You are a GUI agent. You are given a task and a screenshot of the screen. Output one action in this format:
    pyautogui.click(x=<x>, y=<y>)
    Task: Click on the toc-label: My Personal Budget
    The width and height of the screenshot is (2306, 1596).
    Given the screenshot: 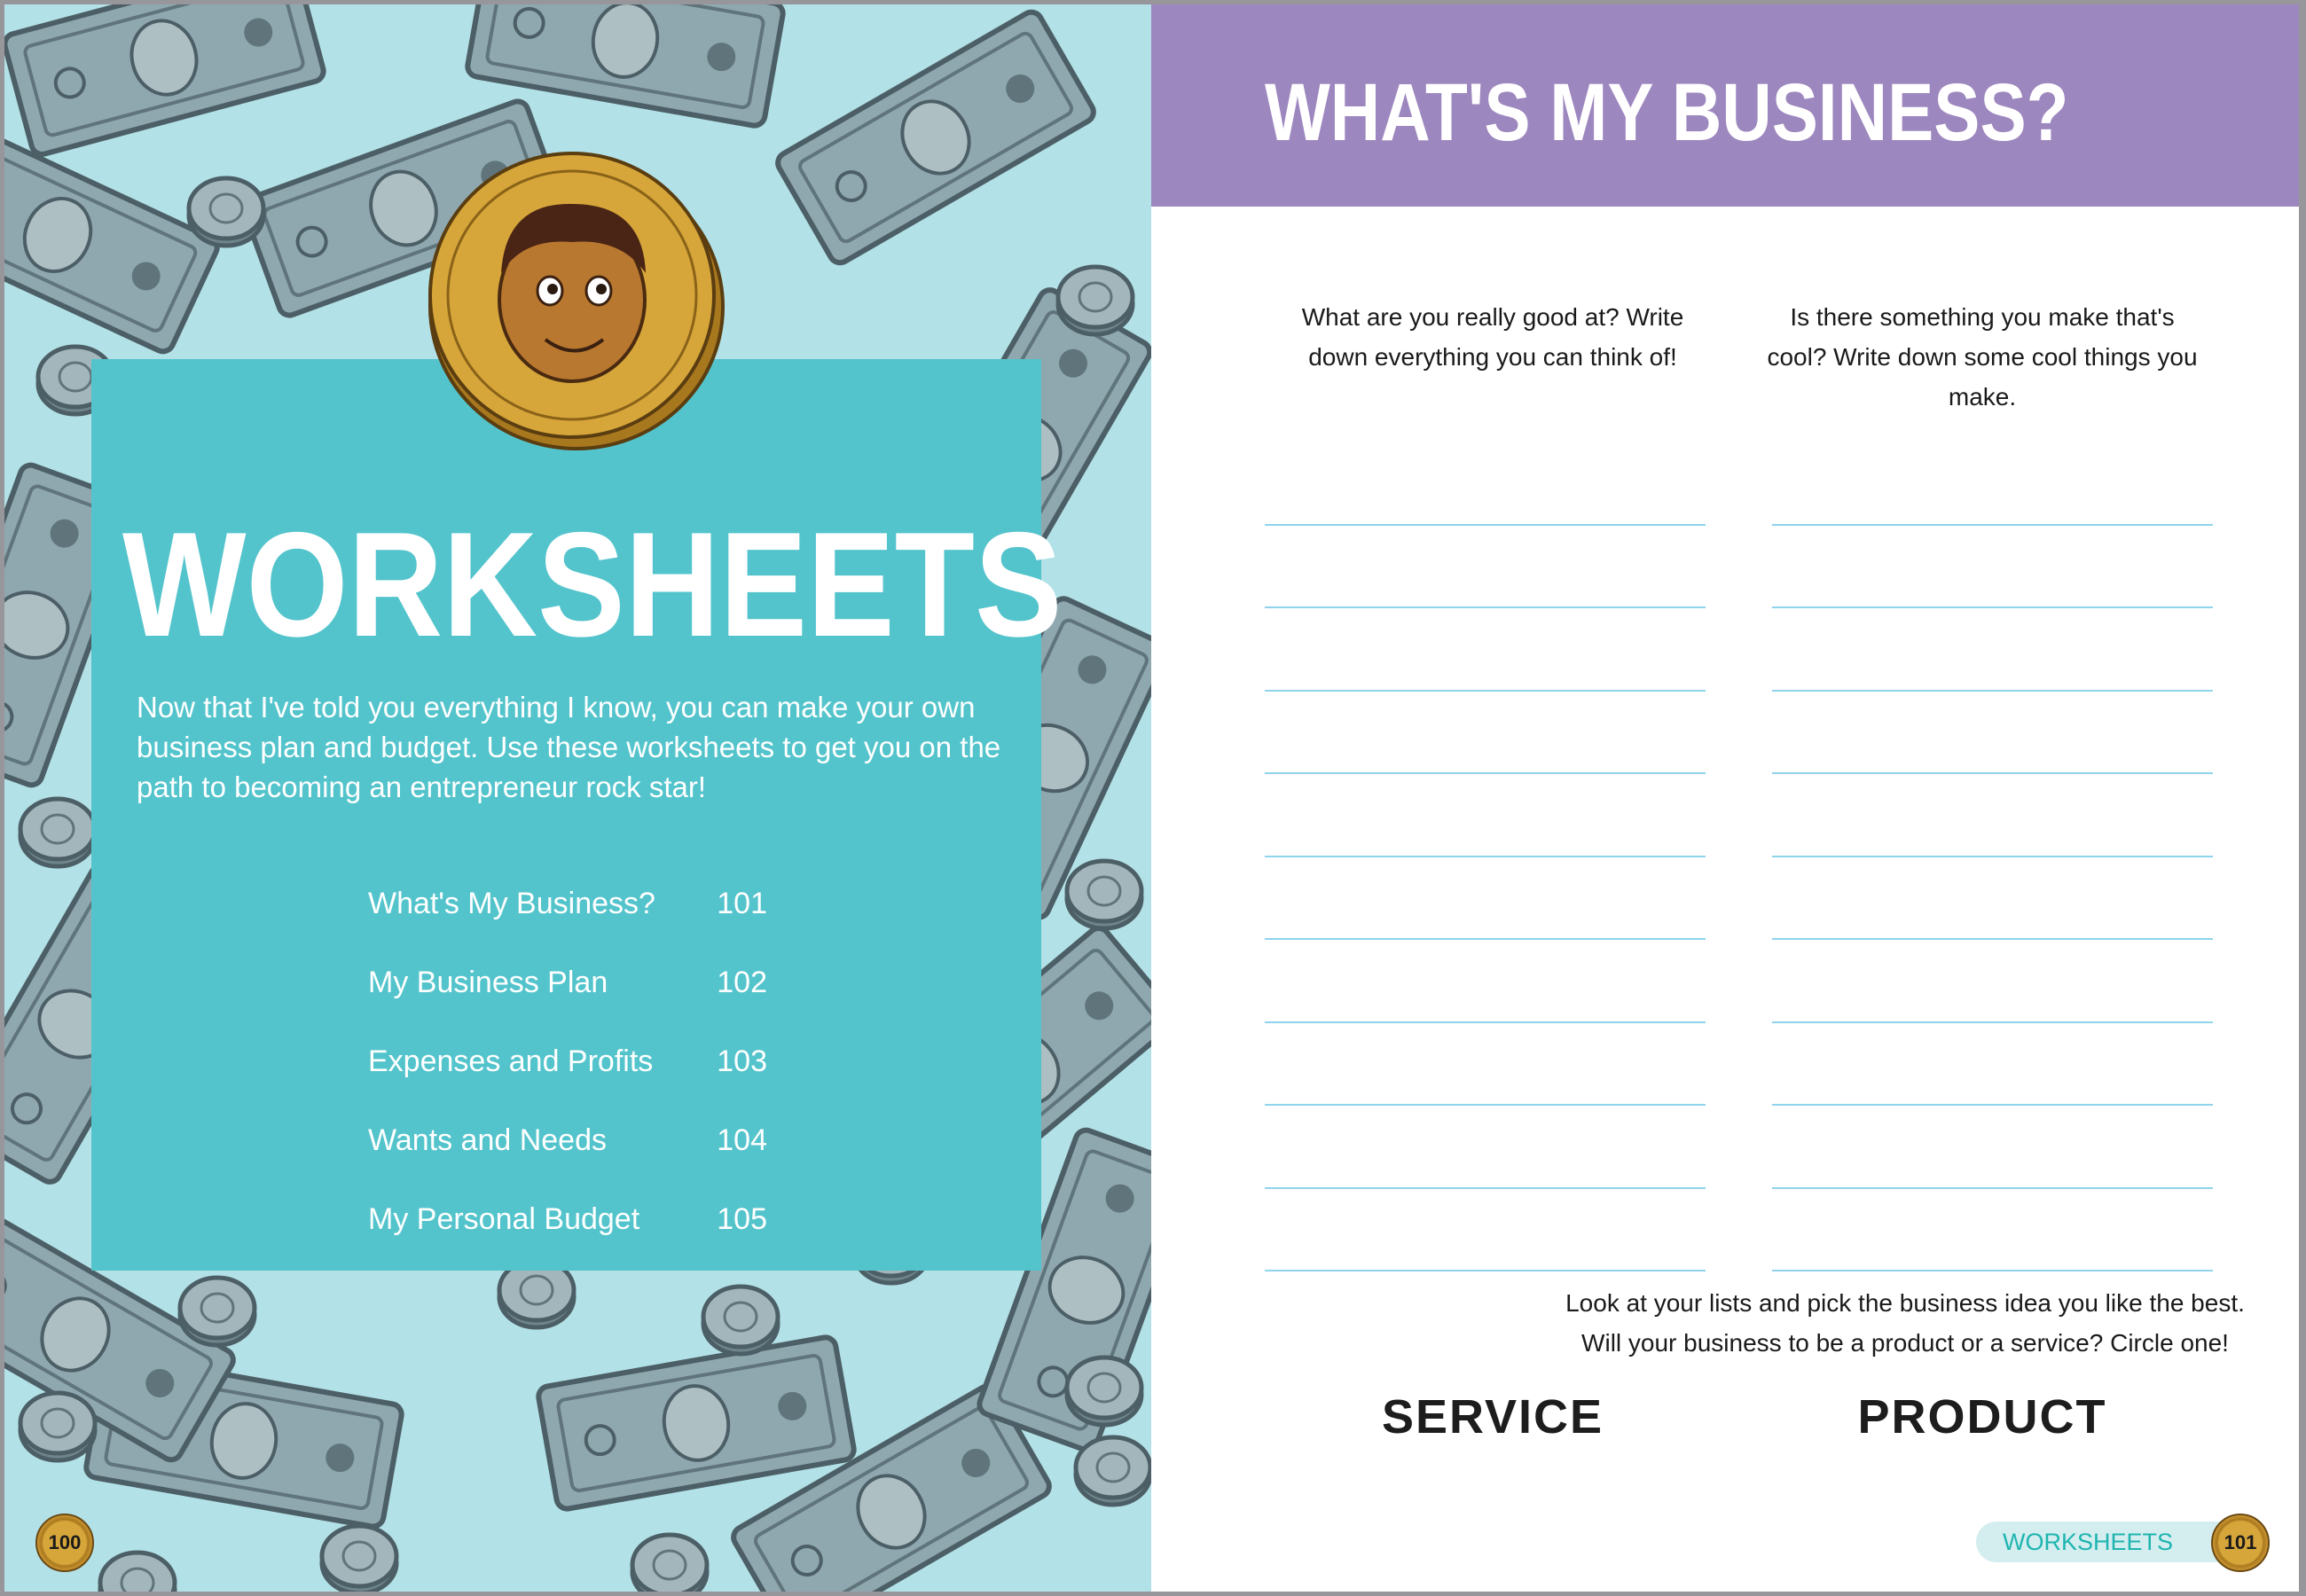 What is the action you would take?
    pyautogui.click(x=504, y=1219)
    